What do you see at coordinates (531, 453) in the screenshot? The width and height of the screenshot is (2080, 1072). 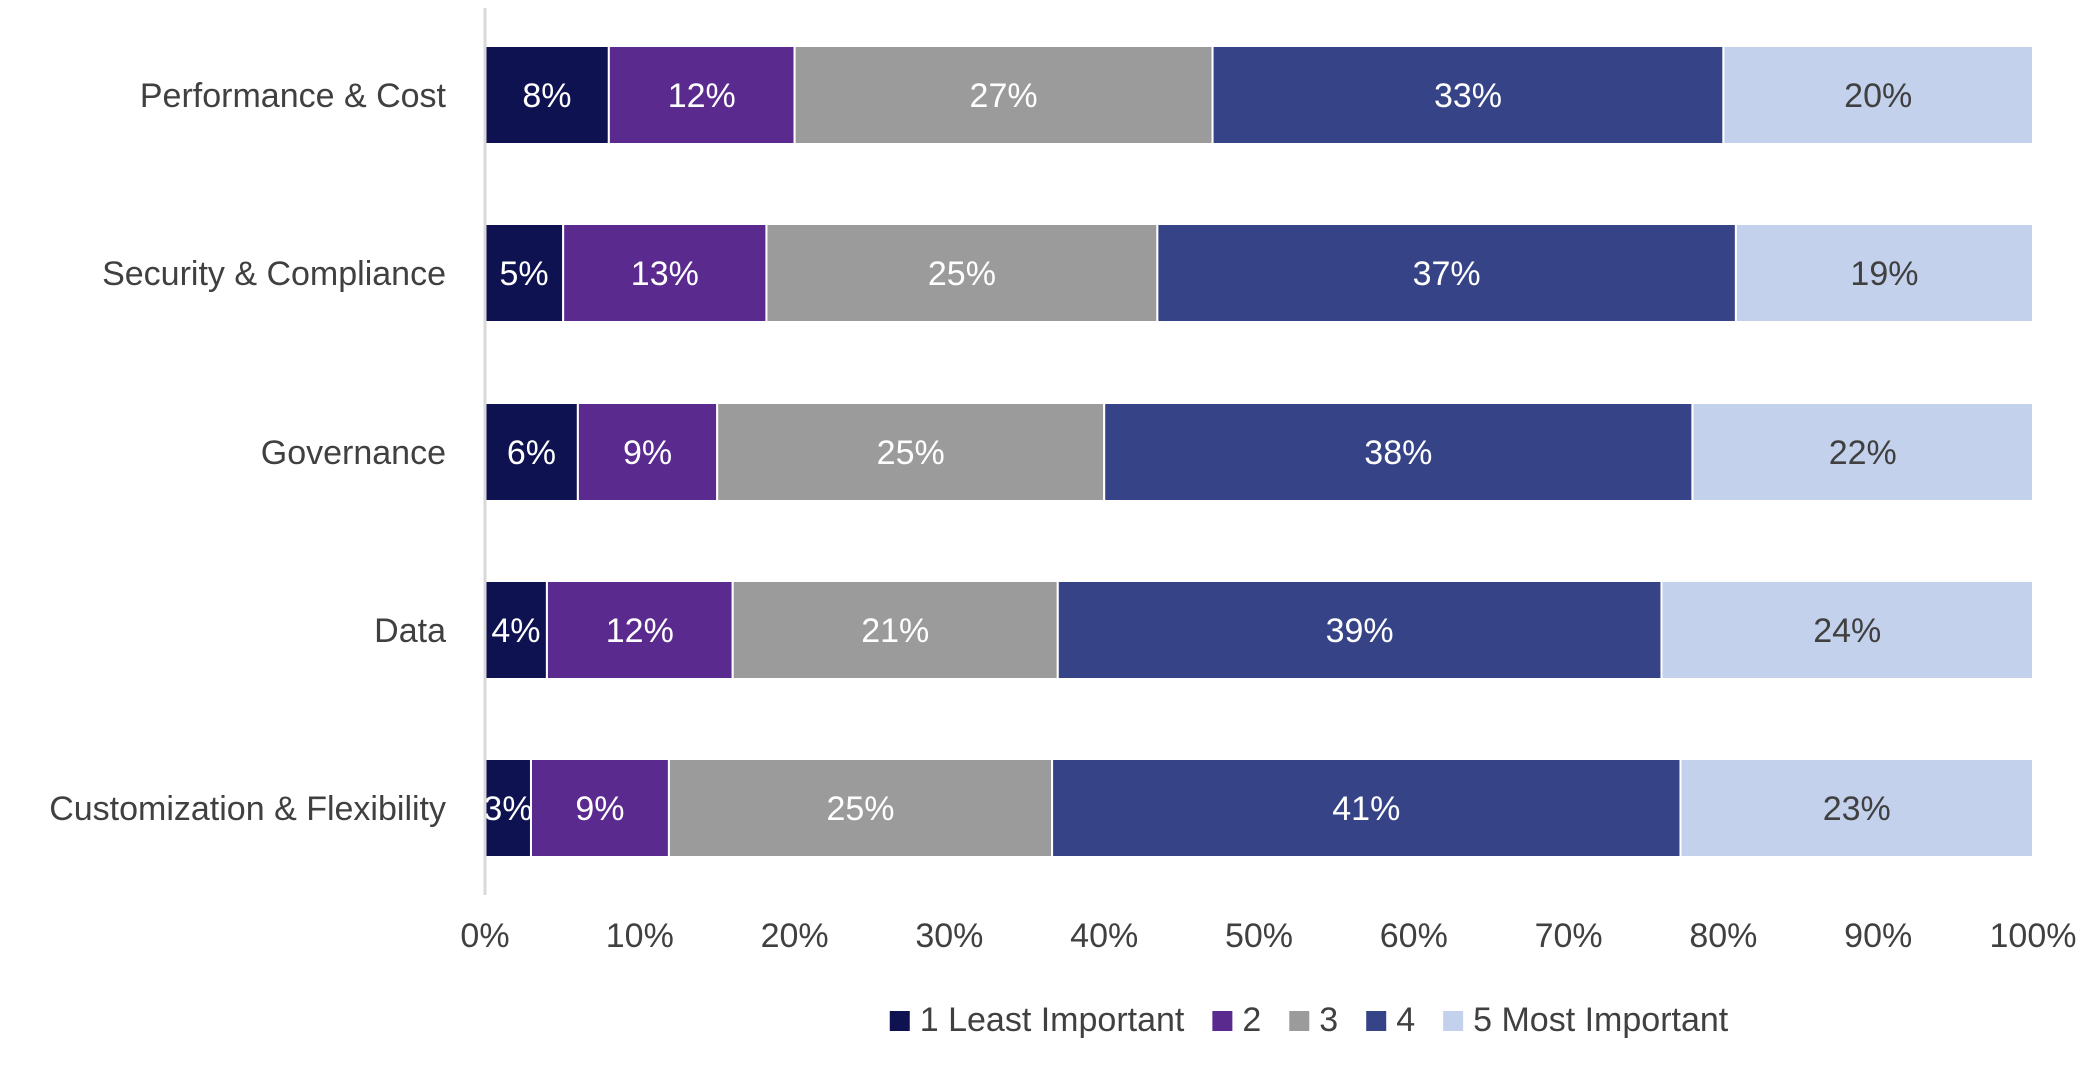 I see `data-label: 6%` at bounding box center [531, 453].